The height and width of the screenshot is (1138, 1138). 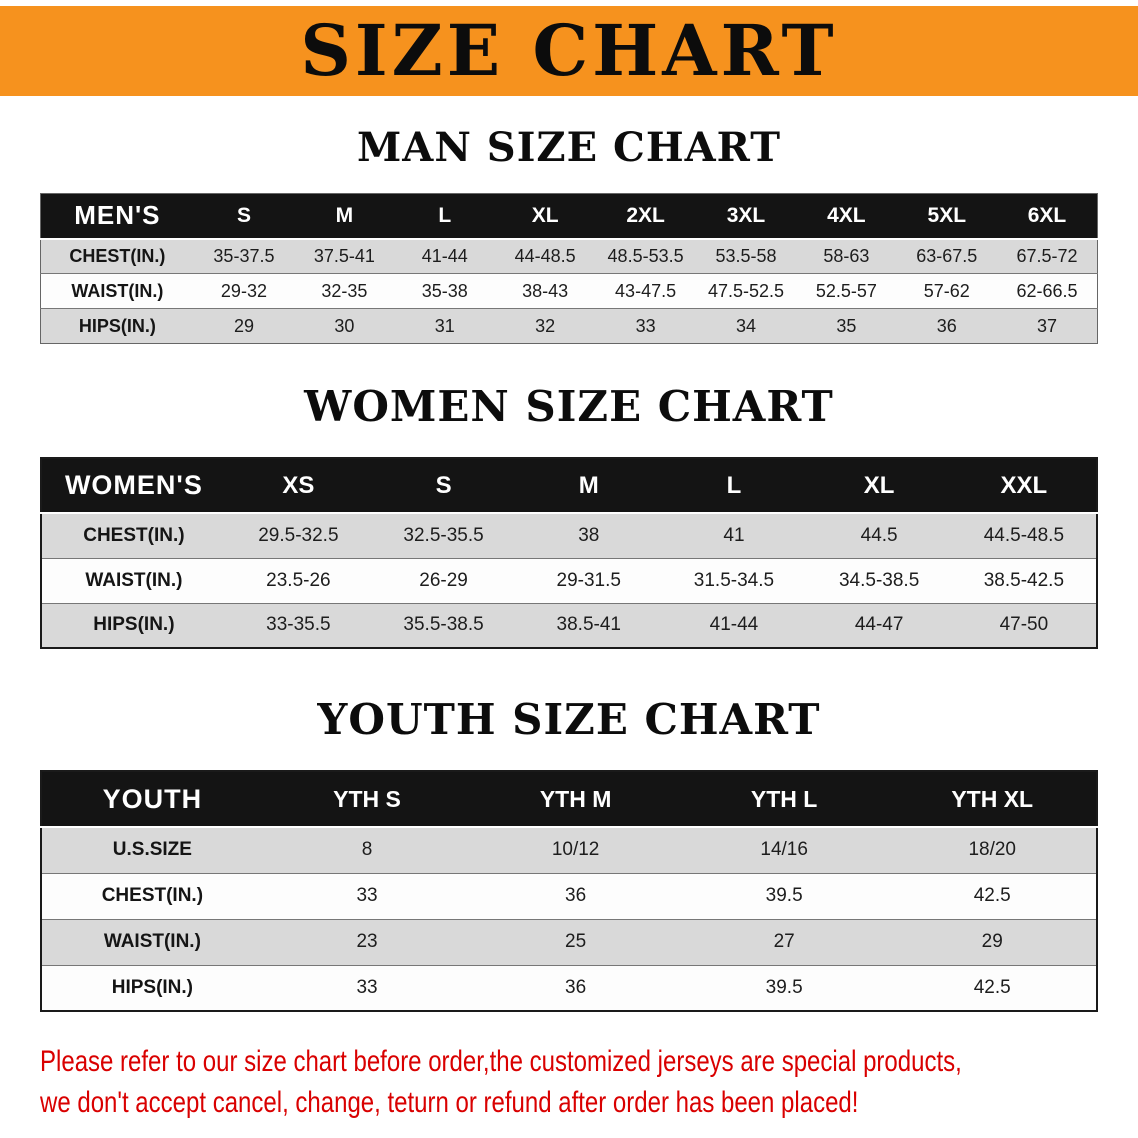 What do you see at coordinates (1047, 290) in the screenshot?
I see `size-value: 62-66.5` at bounding box center [1047, 290].